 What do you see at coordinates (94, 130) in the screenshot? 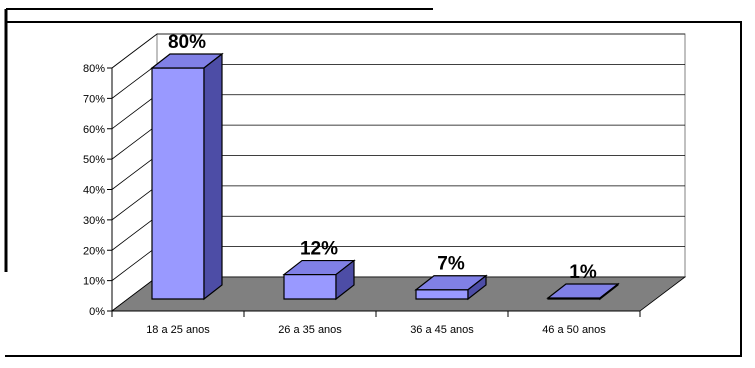
I see `y-tick-label: 60%` at bounding box center [94, 130].